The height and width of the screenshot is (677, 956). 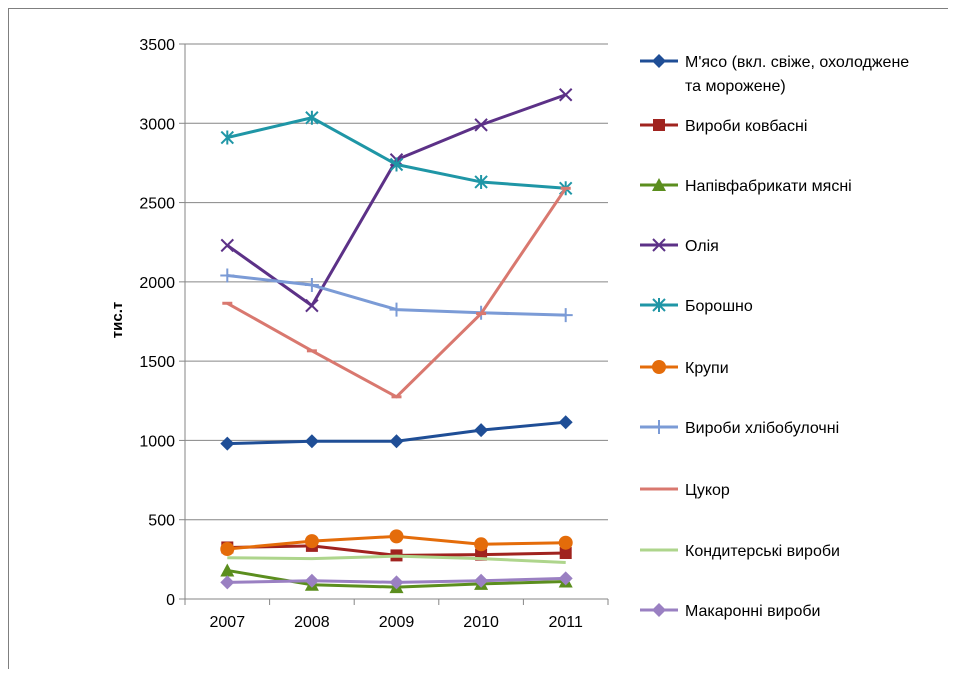 I want to click on legend-item: Цукор, so click(x=685, y=490).